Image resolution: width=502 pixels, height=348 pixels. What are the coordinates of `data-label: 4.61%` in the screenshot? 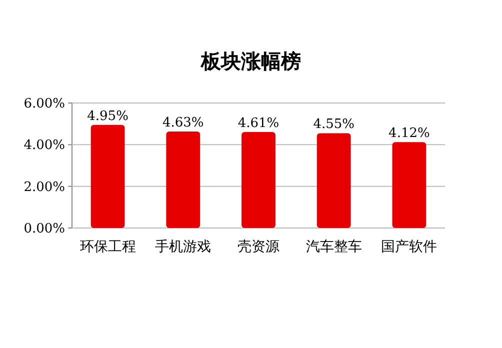 It's located at (259, 123).